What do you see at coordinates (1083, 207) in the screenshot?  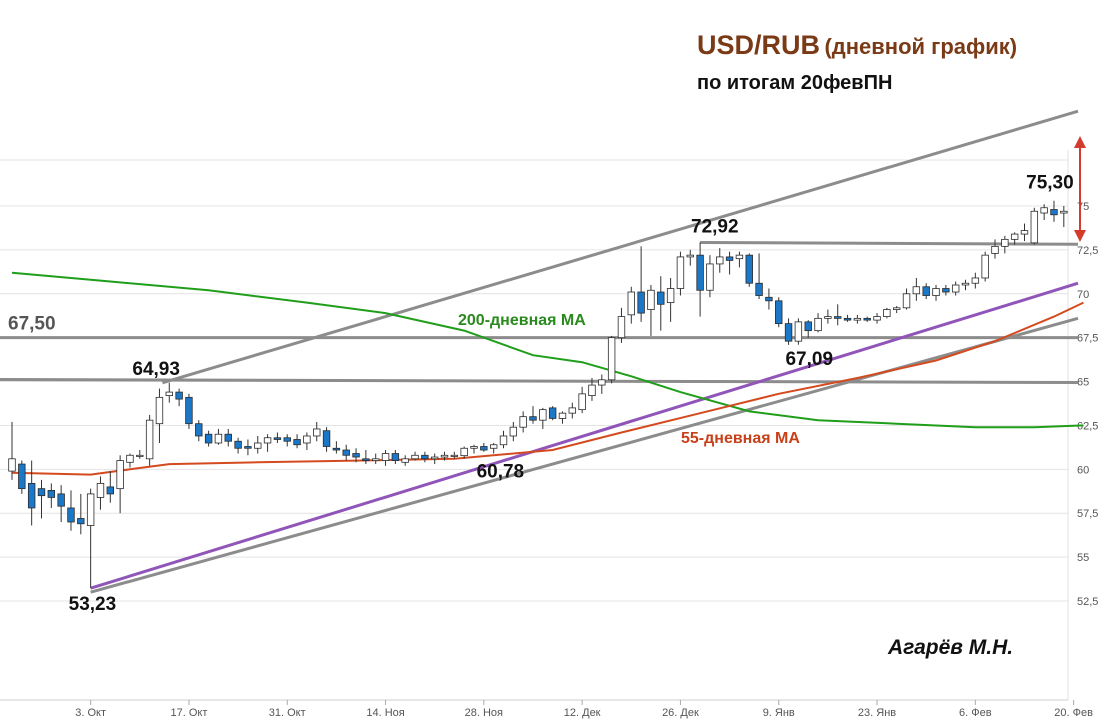 I see `y-tick-label: 75` at bounding box center [1083, 207].